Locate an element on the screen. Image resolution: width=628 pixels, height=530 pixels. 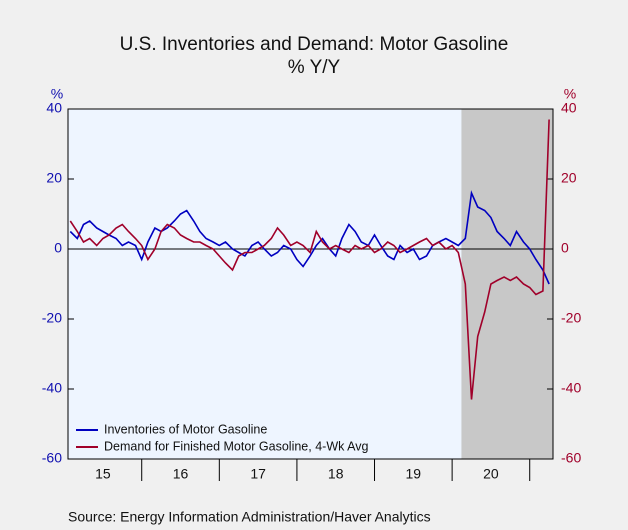
y-tick-label: 20 is located at coordinates (54, 178).